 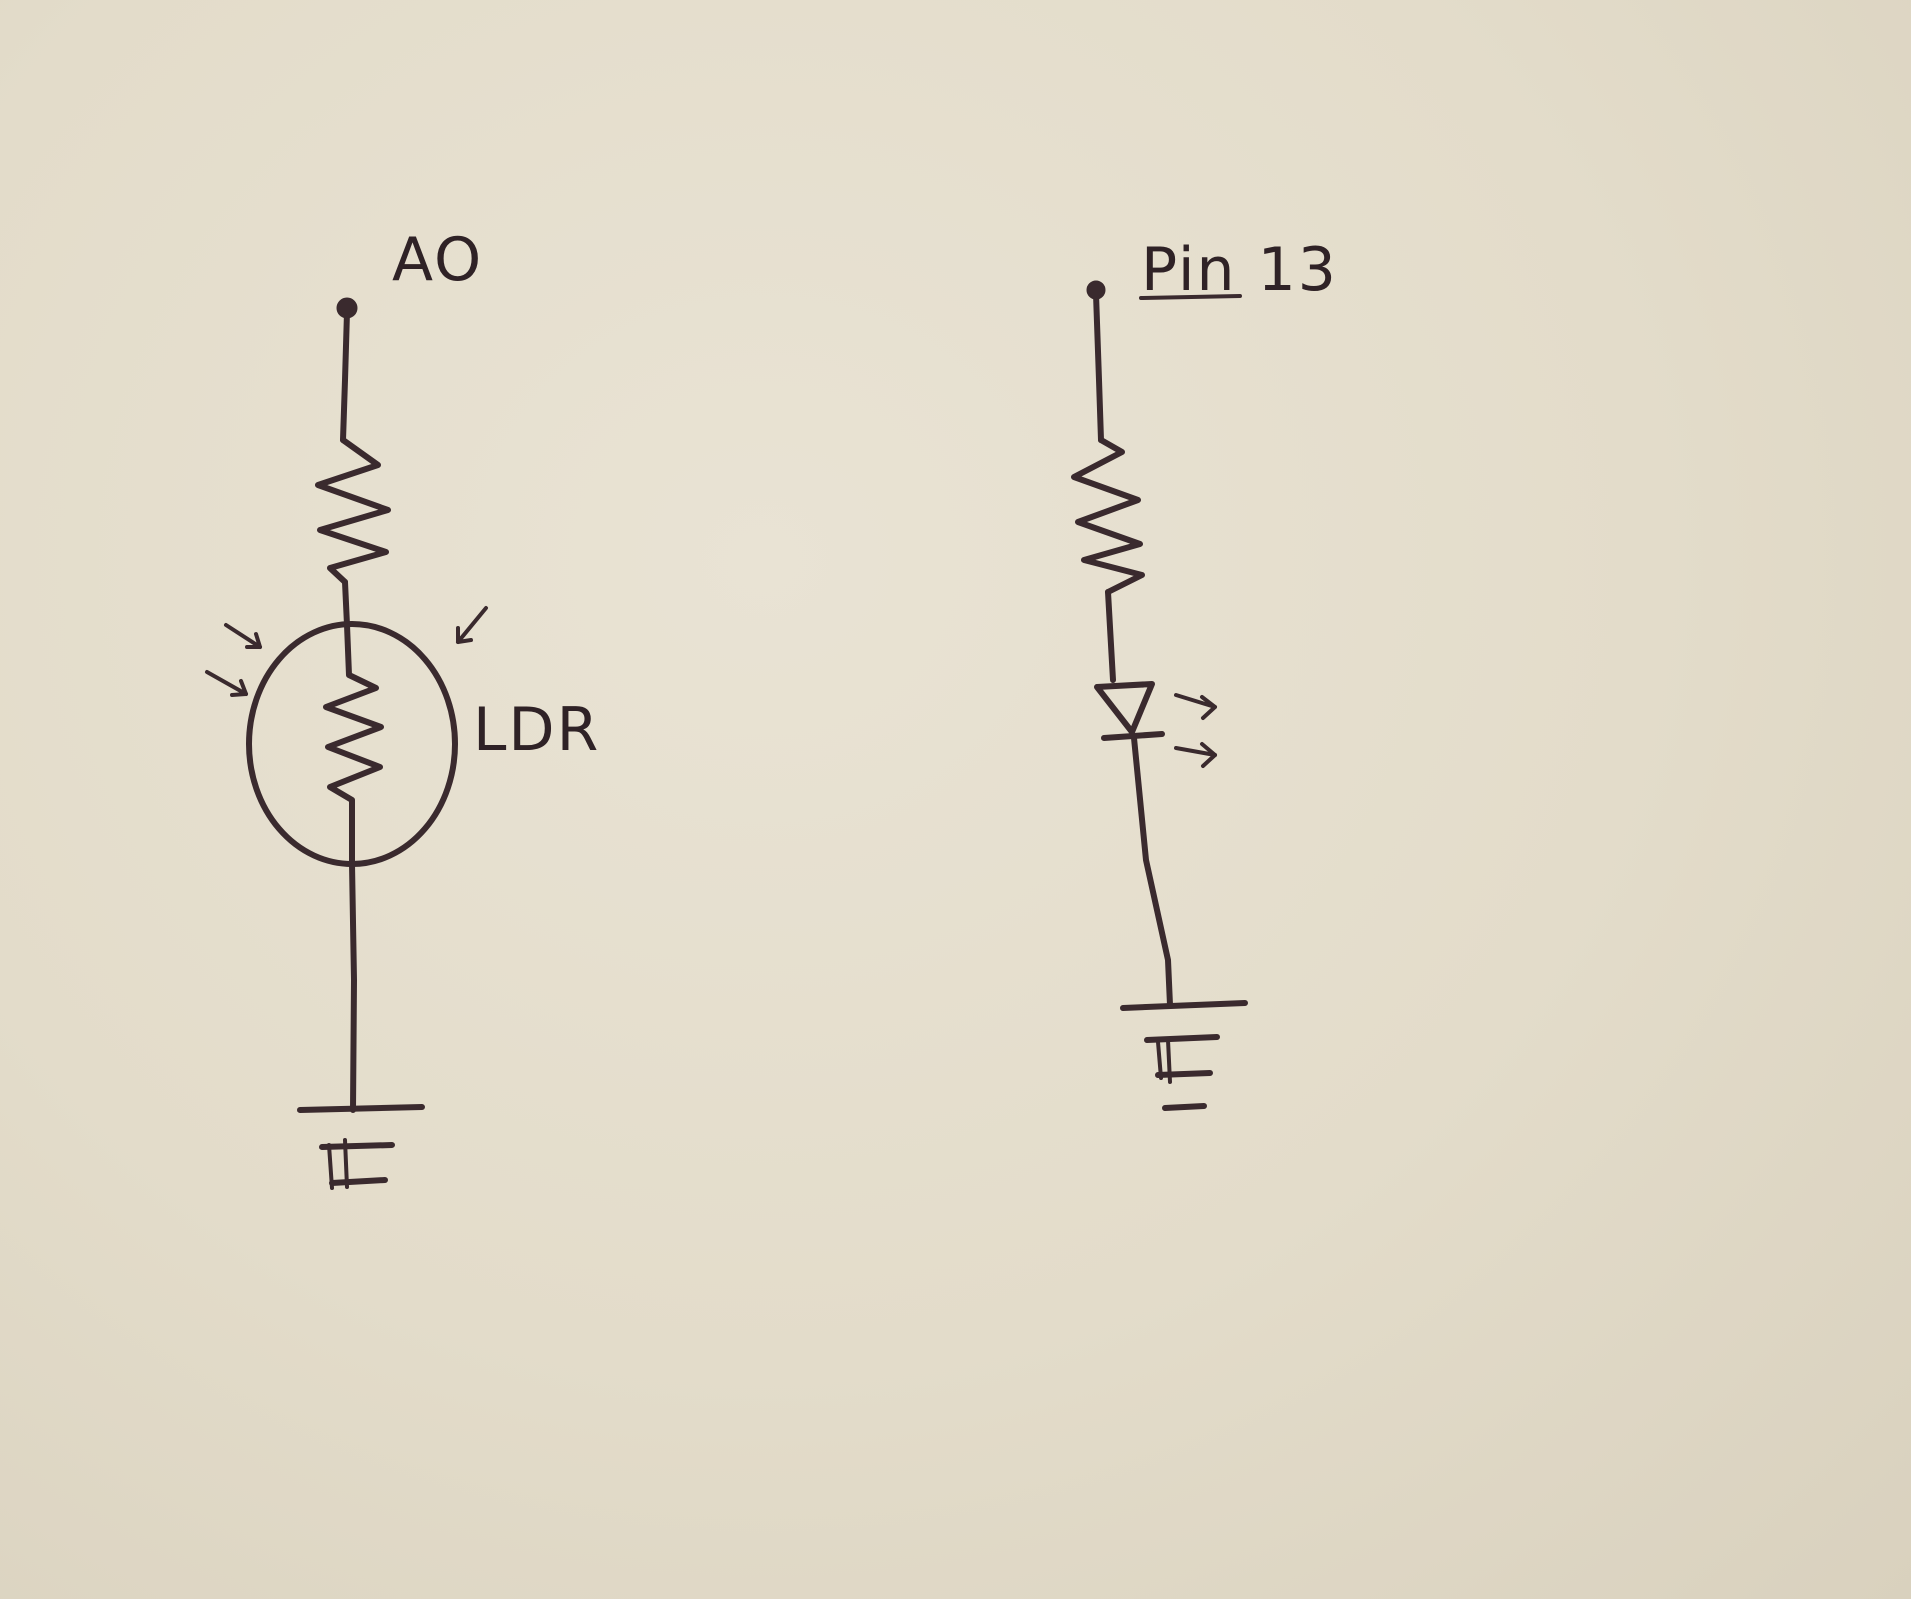 What do you see at coordinates (346, 603) in the screenshot?
I see `resistor-to-ldr-wire` at bounding box center [346, 603].